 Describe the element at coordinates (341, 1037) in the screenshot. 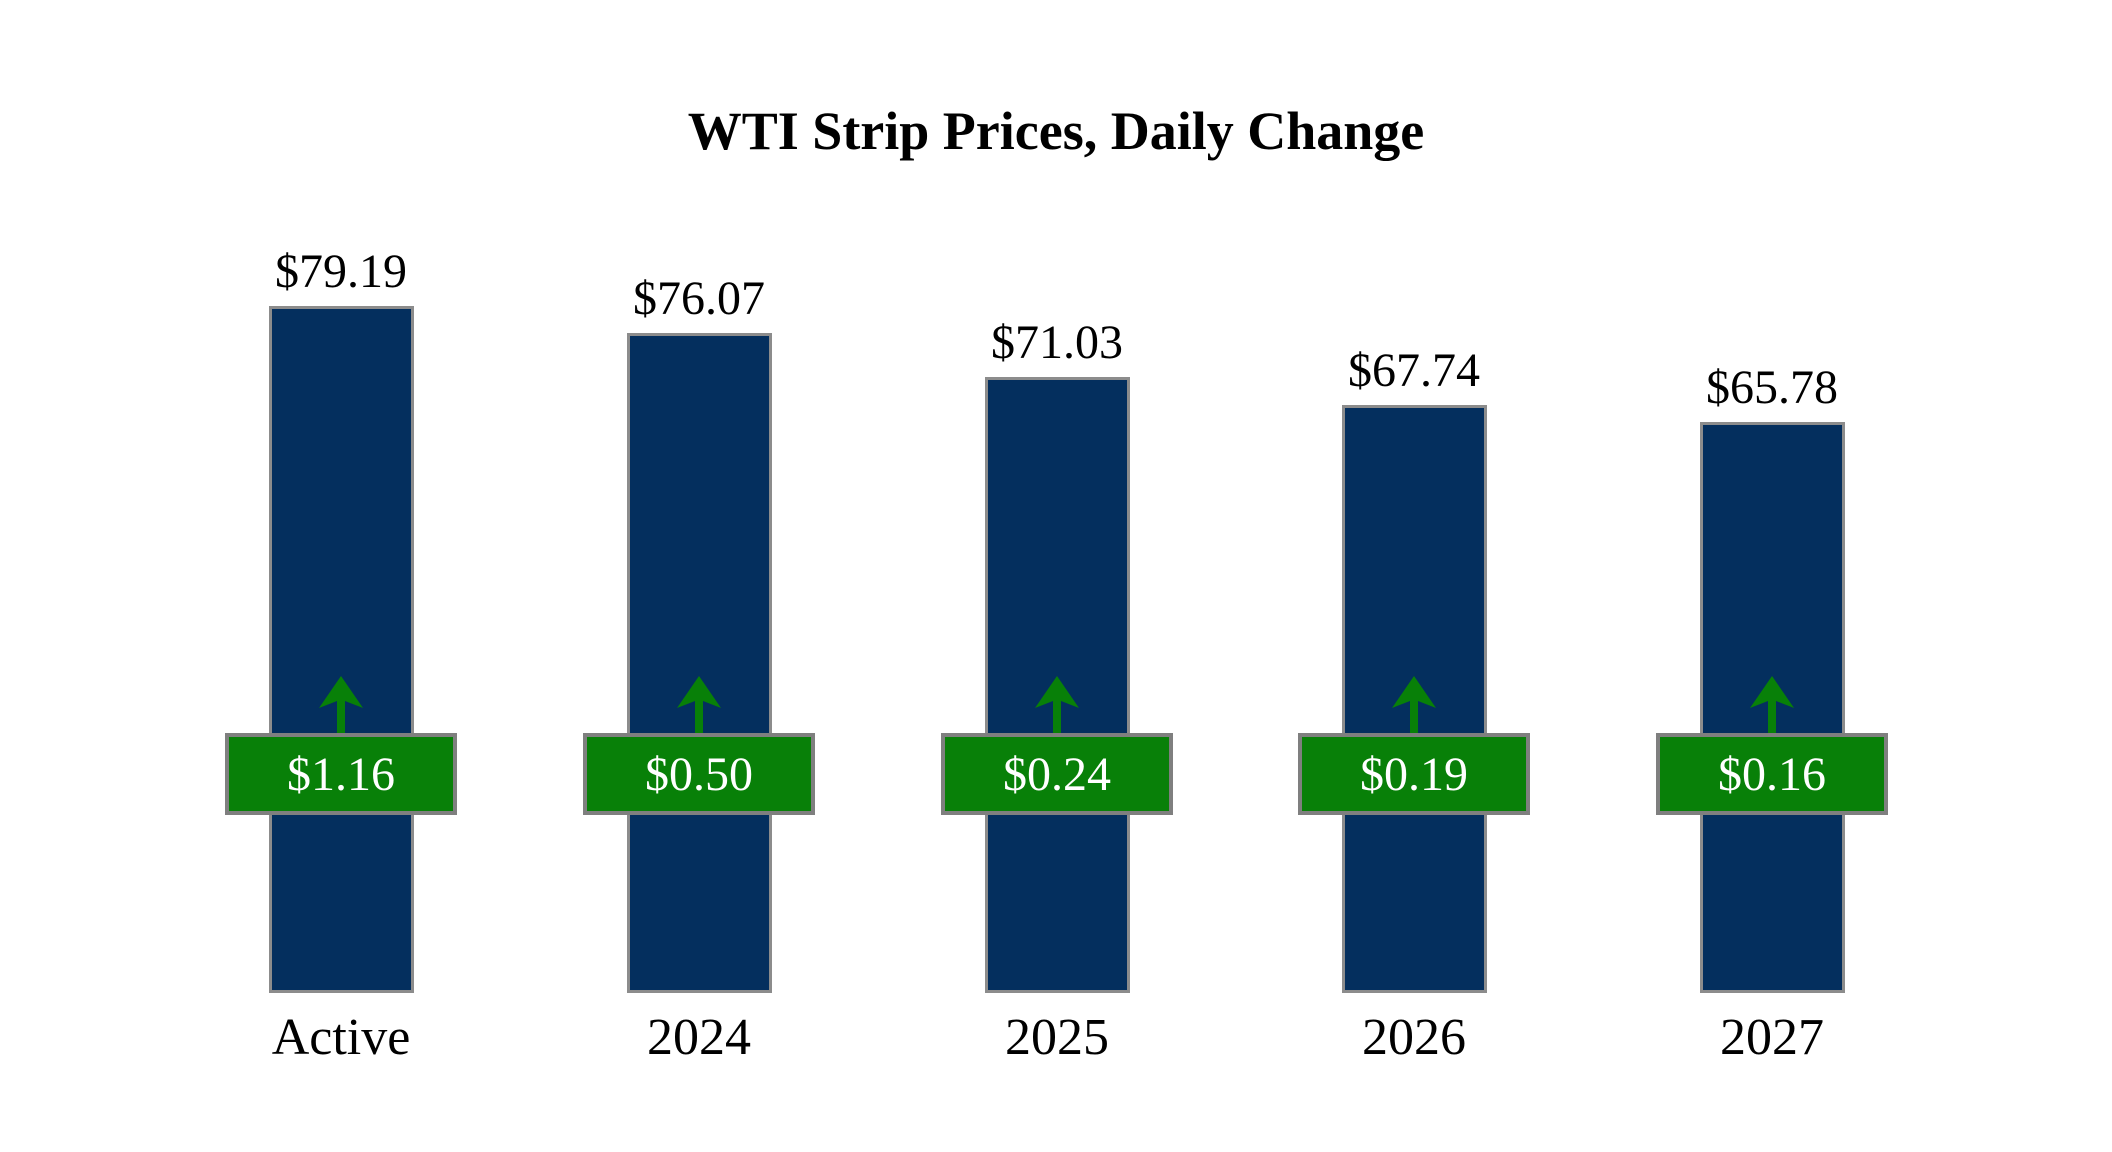

I see `category-label: Active` at that location.